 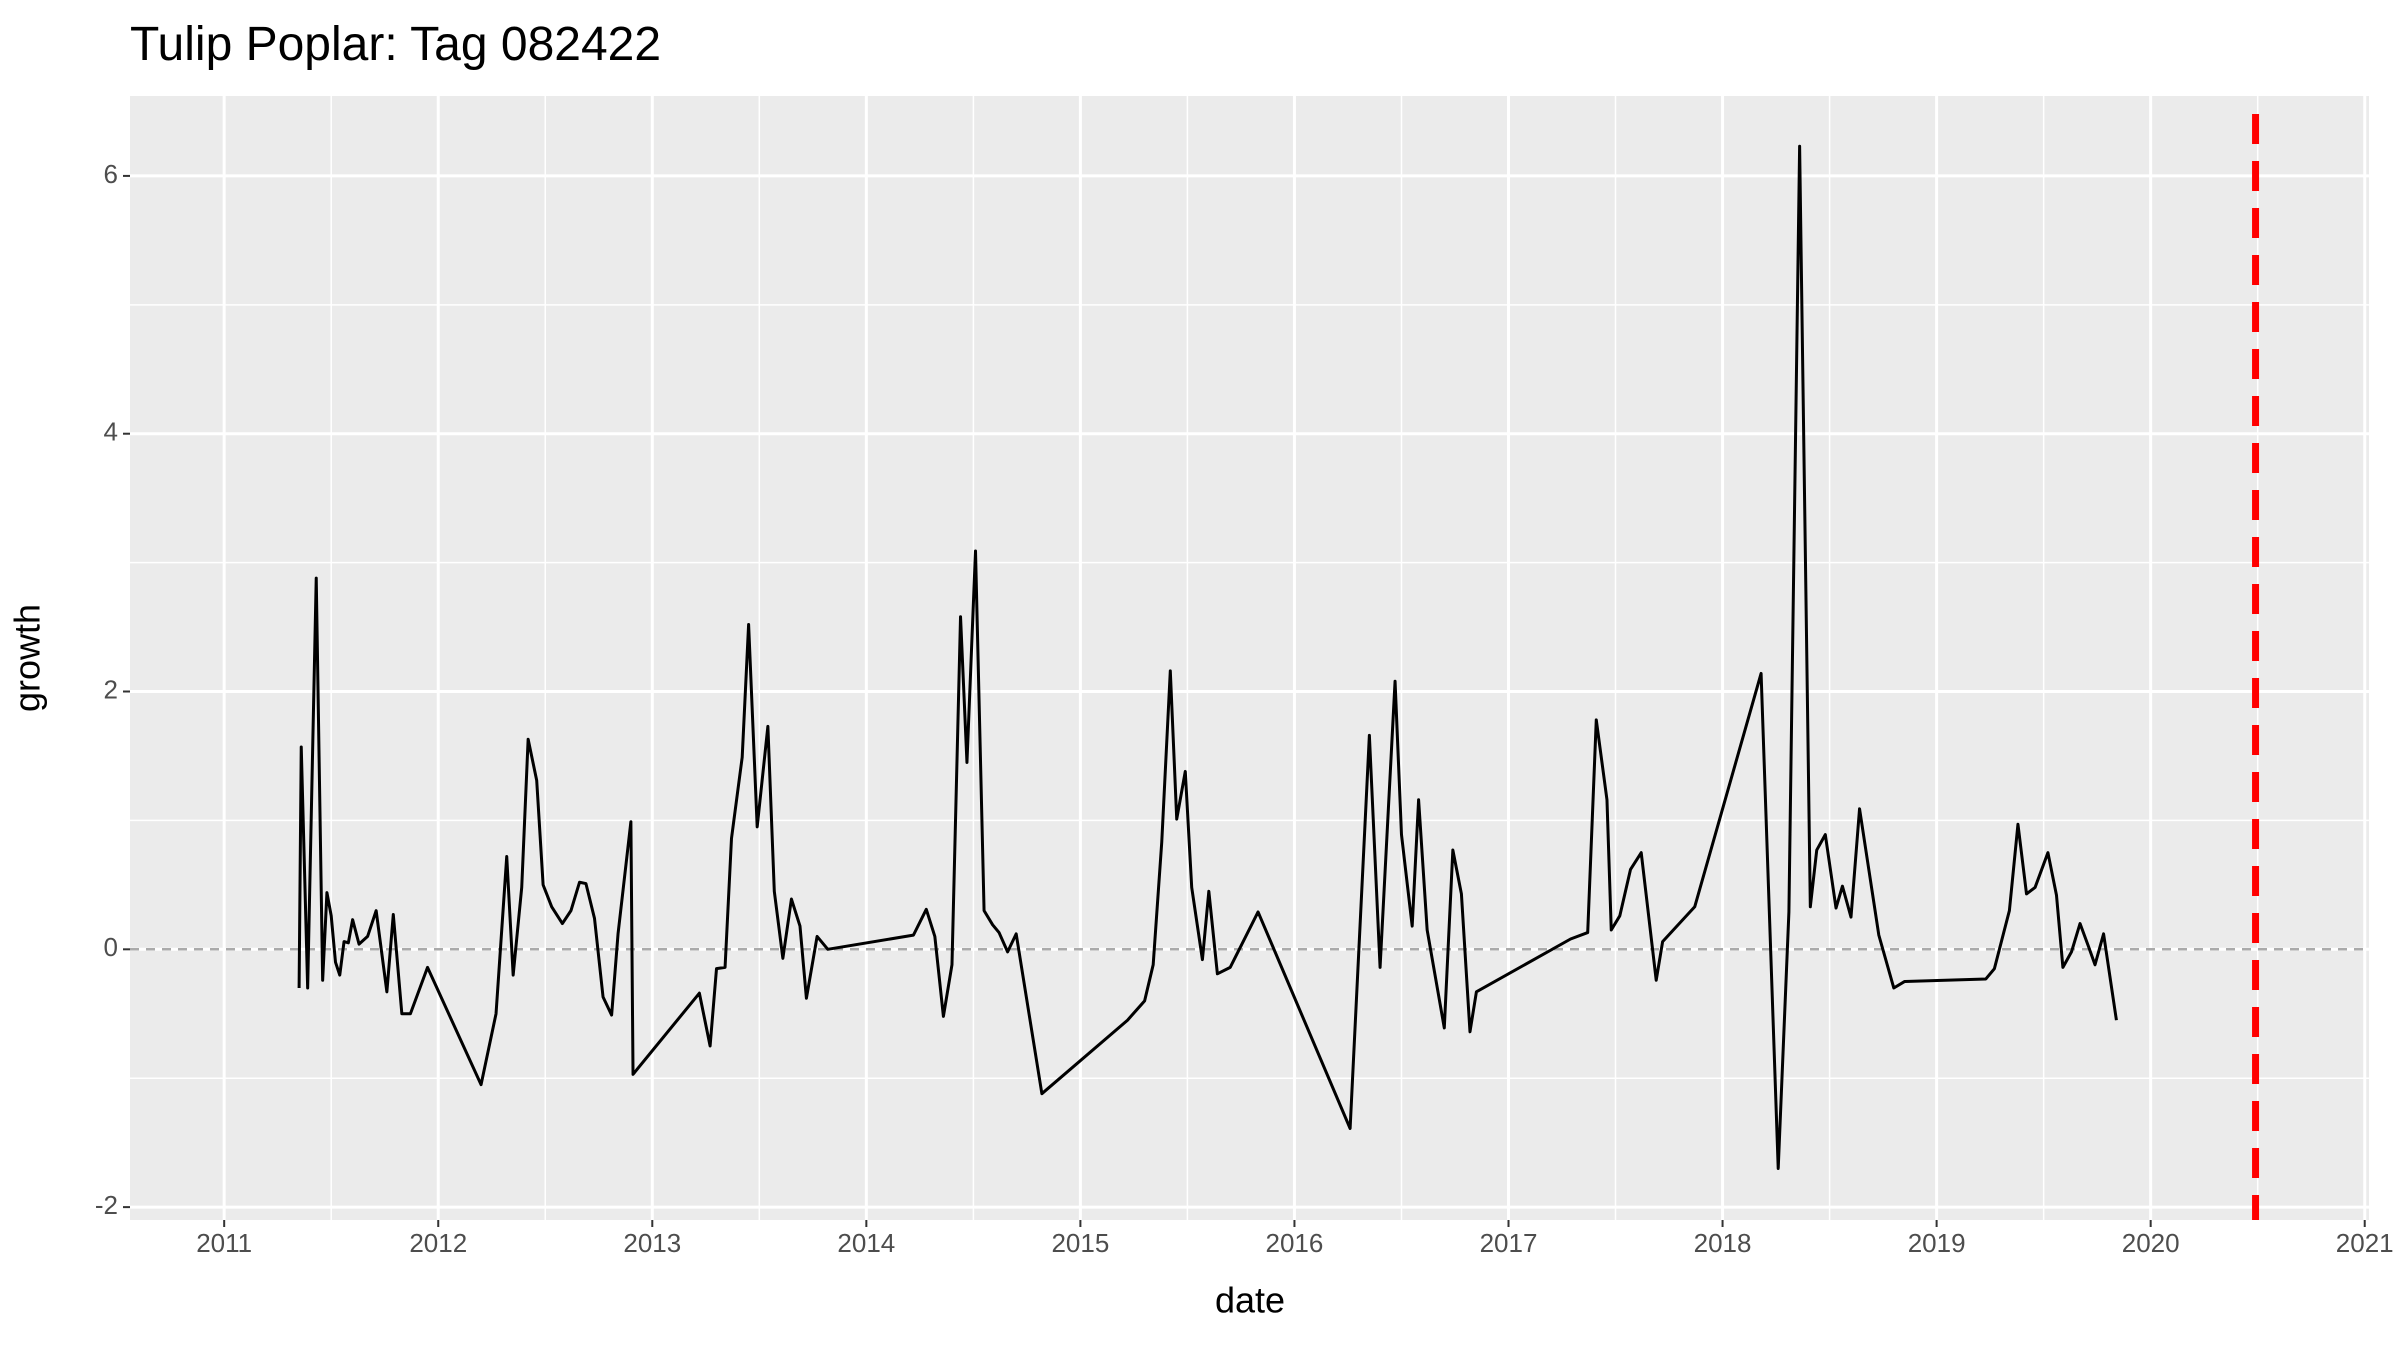 I want to click on x-axis-label: date, so click(x=1250, y=1300).